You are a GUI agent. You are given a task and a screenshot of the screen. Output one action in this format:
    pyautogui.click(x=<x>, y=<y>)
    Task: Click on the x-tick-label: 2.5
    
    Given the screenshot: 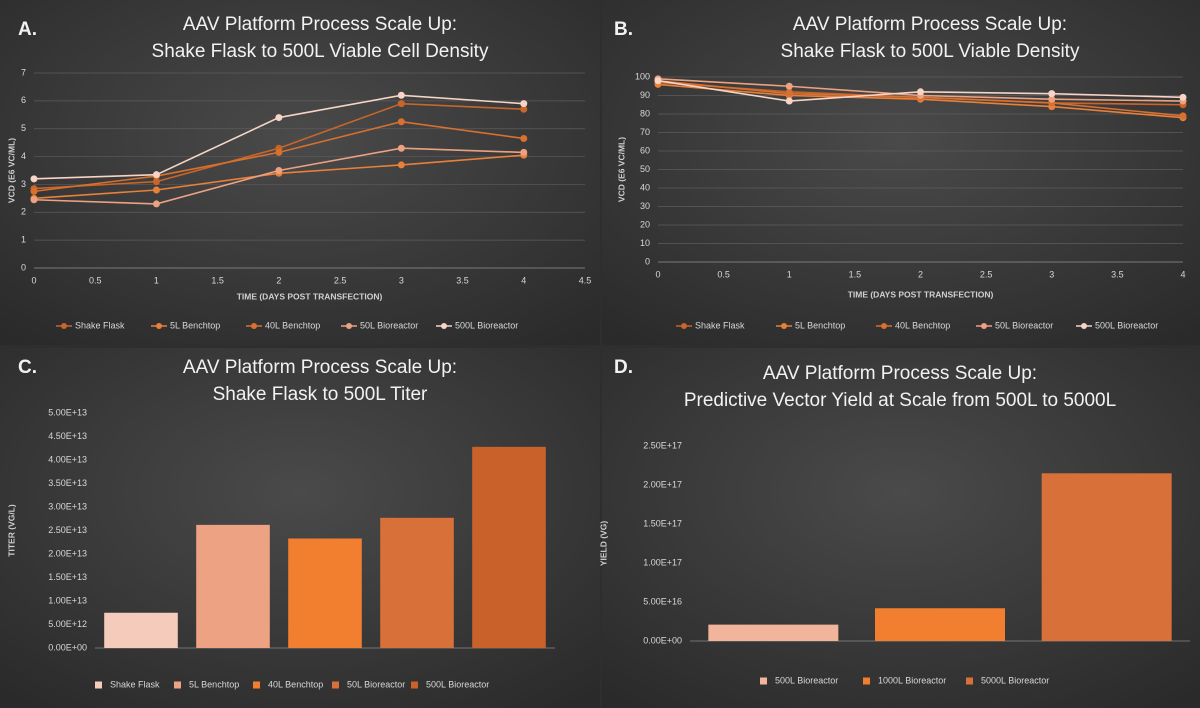 What is the action you would take?
    pyautogui.click(x=986, y=274)
    